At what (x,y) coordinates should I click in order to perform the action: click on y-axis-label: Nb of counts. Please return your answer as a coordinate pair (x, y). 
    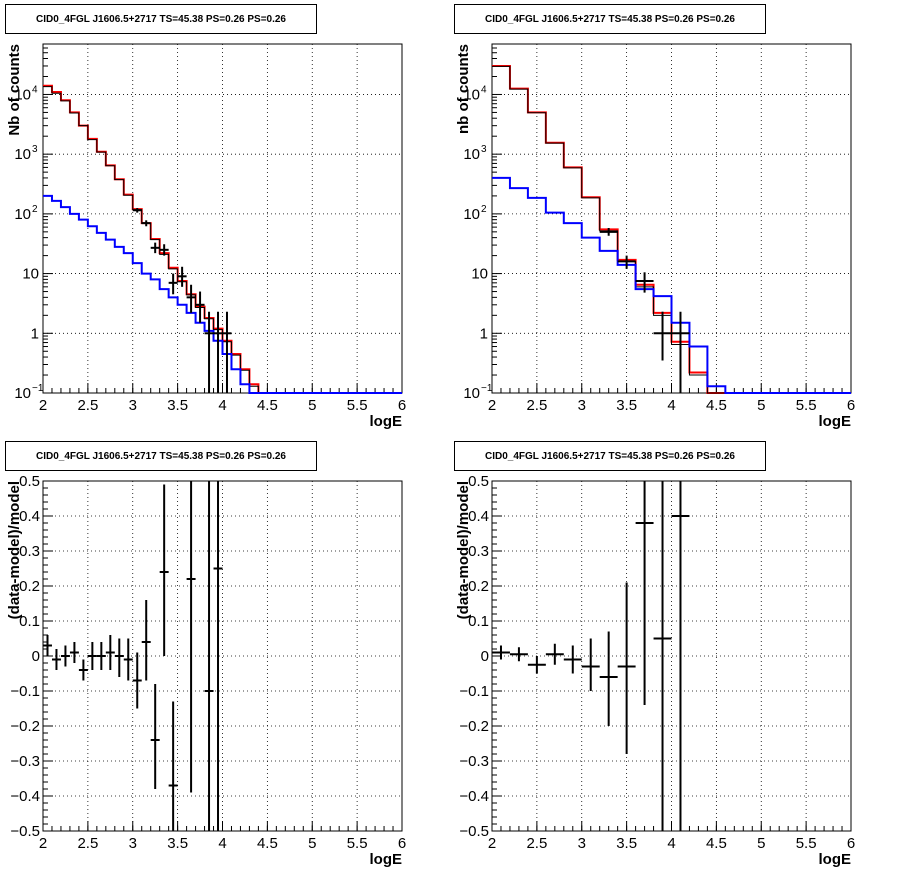
    Looking at the image, I should click on (14, 90).